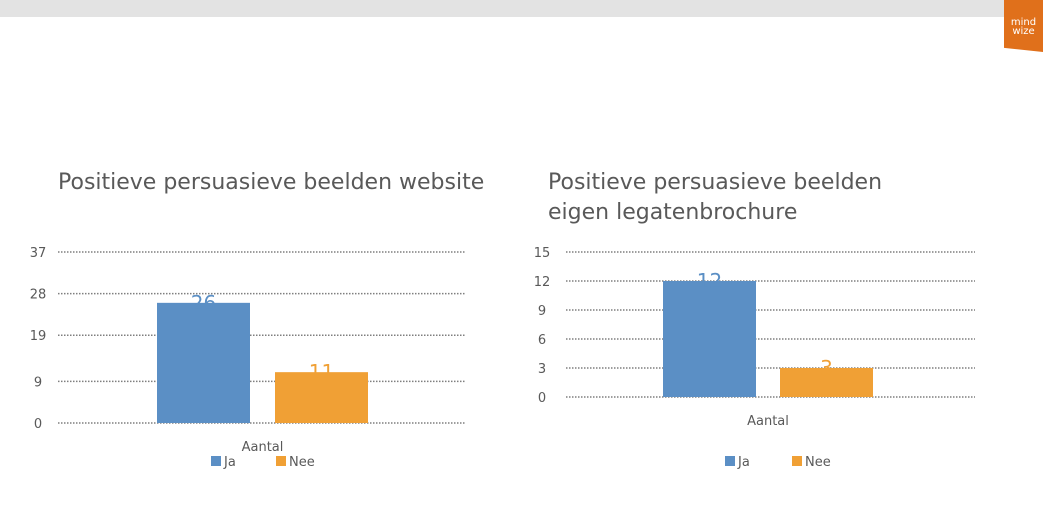 The width and height of the screenshot is (1043, 529). Describe the element at coordinates (1023, 31) in the screenshot. I see `logo-line2: wize` at that location.